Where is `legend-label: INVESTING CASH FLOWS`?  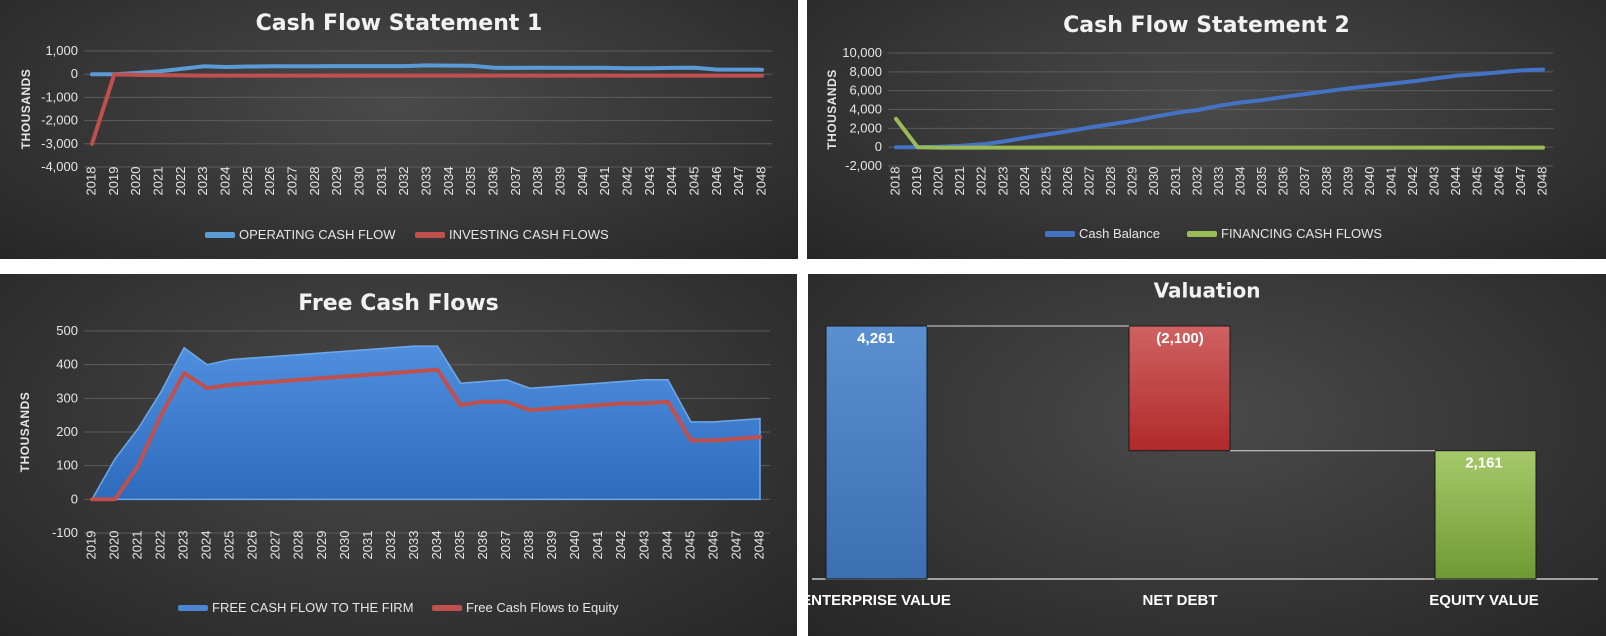 legend-label: INVESTING CASH FLOWS is located at coordinates (529, 234).